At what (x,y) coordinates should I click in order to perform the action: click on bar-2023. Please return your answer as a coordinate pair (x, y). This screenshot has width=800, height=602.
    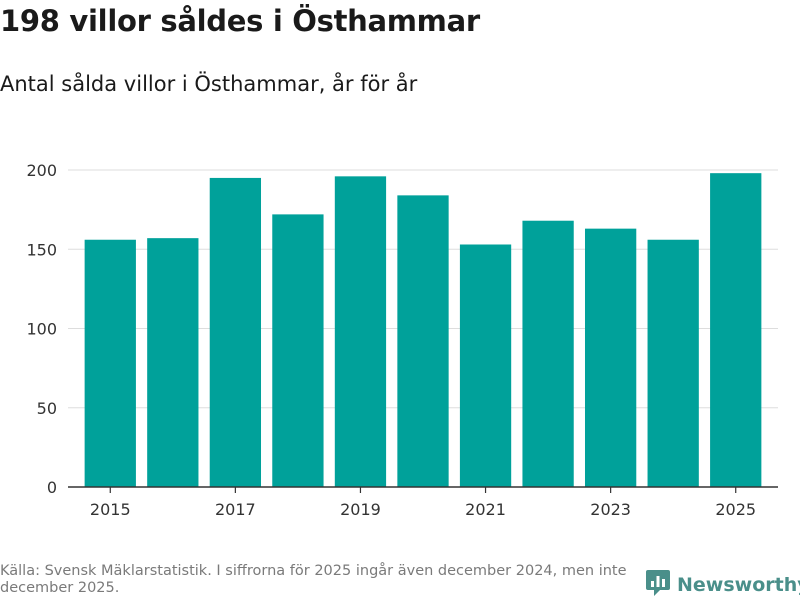
    Looking at the image, I should click on (610, 357).